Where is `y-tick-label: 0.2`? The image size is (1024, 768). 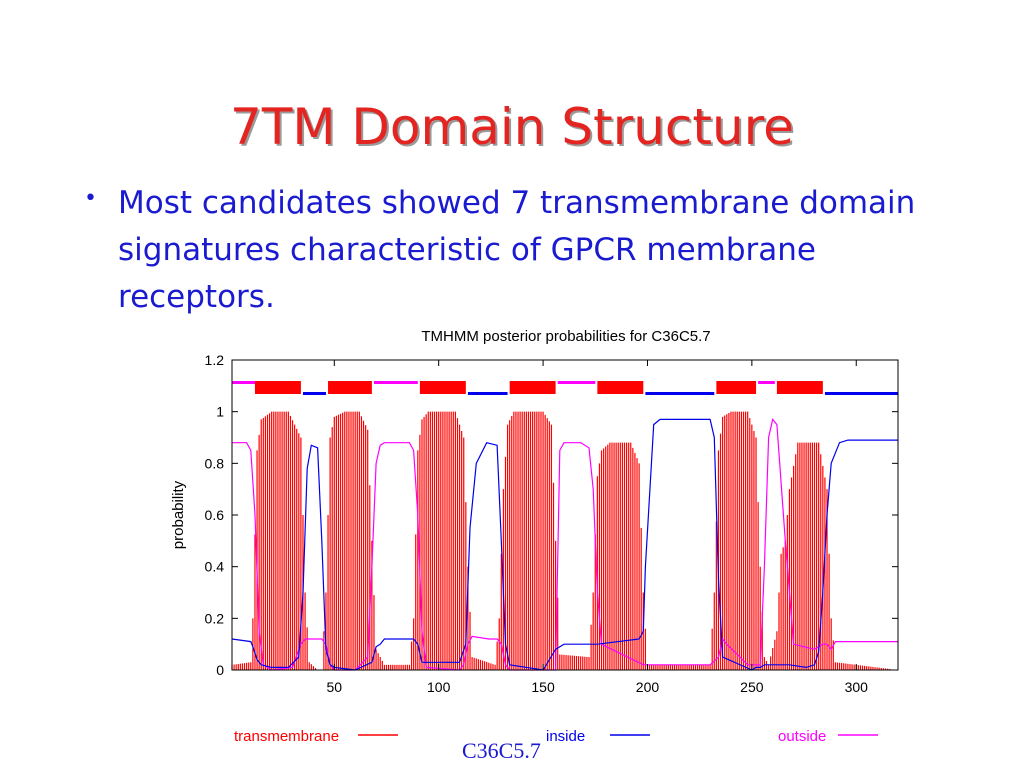 y-tick-label: 0.2 is located at coordinates (215, 618).